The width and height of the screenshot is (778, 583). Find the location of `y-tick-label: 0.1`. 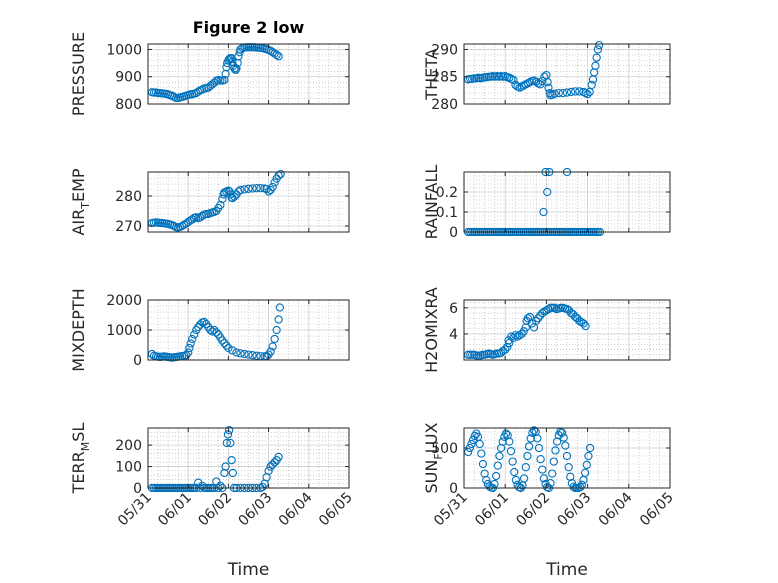

y-tick-label: 0.1 is located at coordinates (447, 213).